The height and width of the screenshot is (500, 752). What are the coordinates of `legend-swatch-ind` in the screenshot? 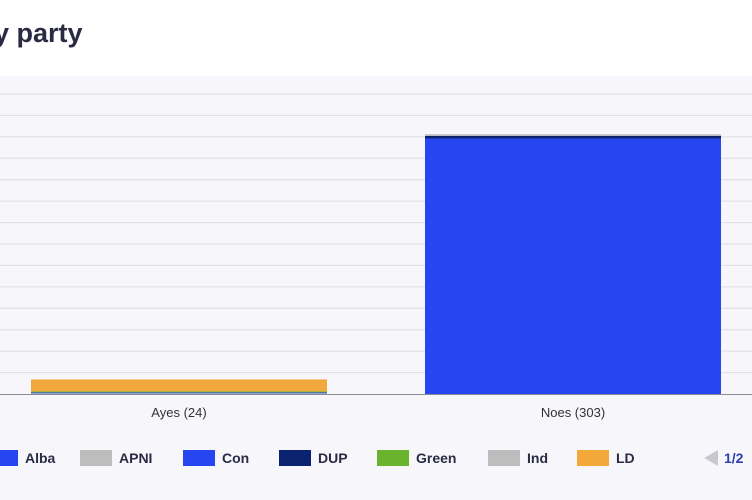 It's located at (504, 458).